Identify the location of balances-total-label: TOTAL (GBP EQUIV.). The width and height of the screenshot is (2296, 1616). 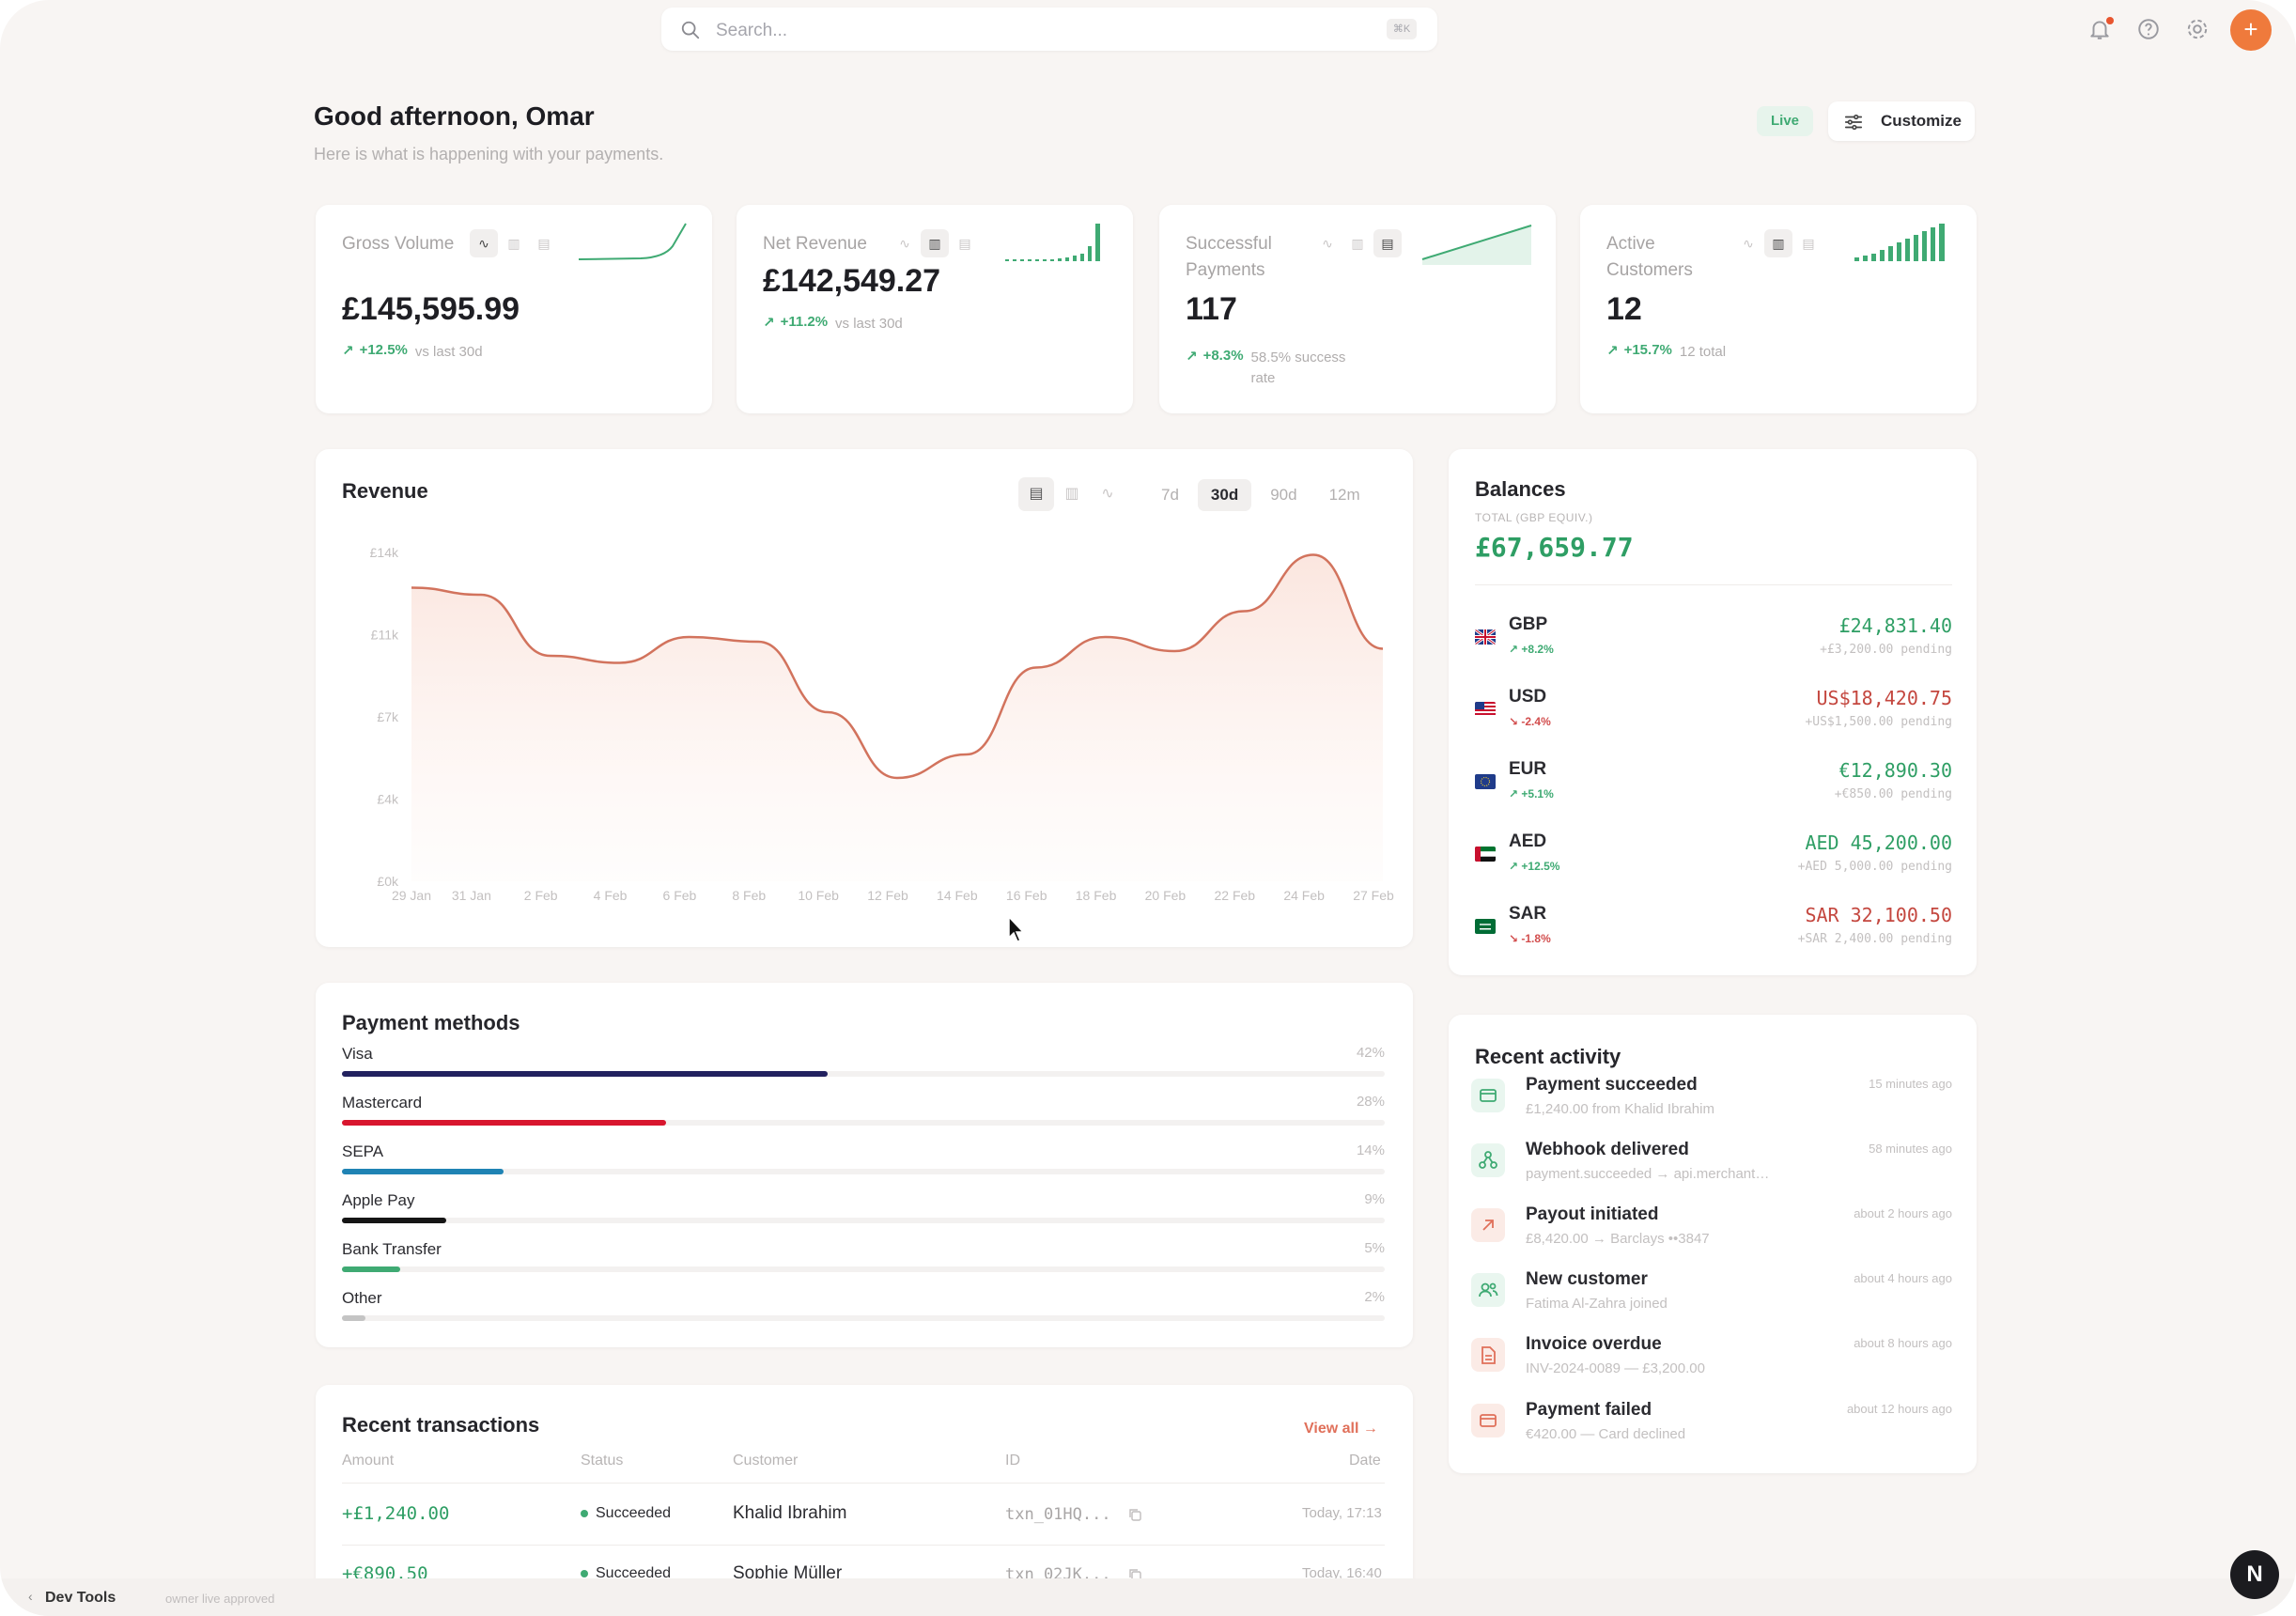
(1534, 517).